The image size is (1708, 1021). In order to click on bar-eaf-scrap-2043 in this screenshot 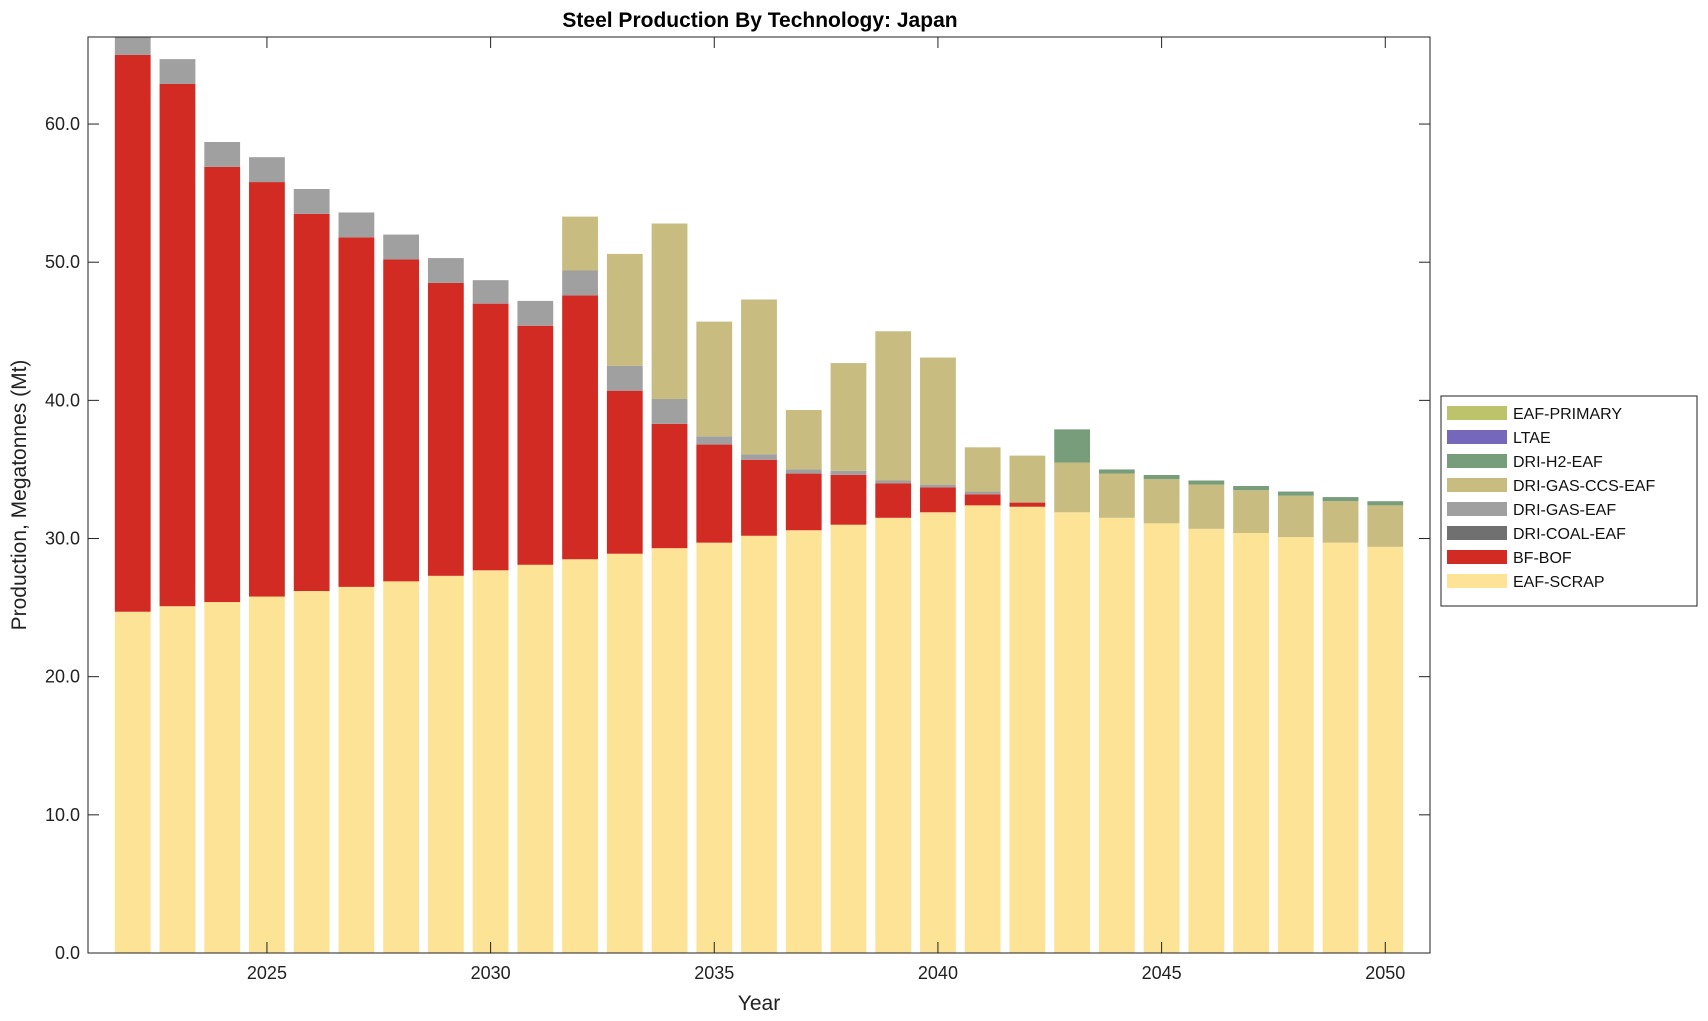, I will do `click(1072, 732)`.